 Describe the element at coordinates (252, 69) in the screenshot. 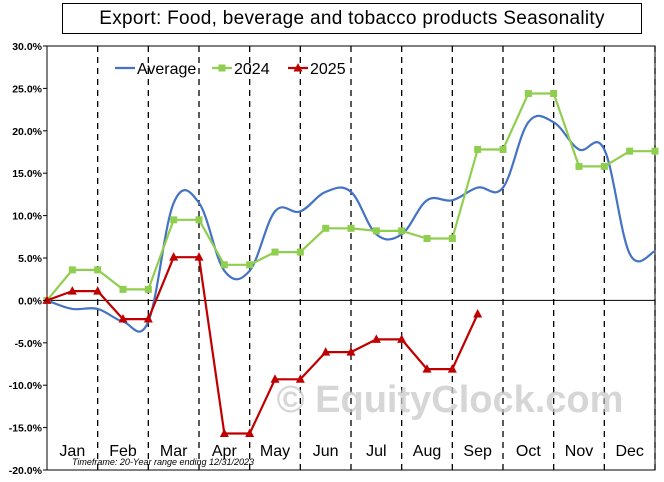

I see `legend-label-2024: 2024` at that location.